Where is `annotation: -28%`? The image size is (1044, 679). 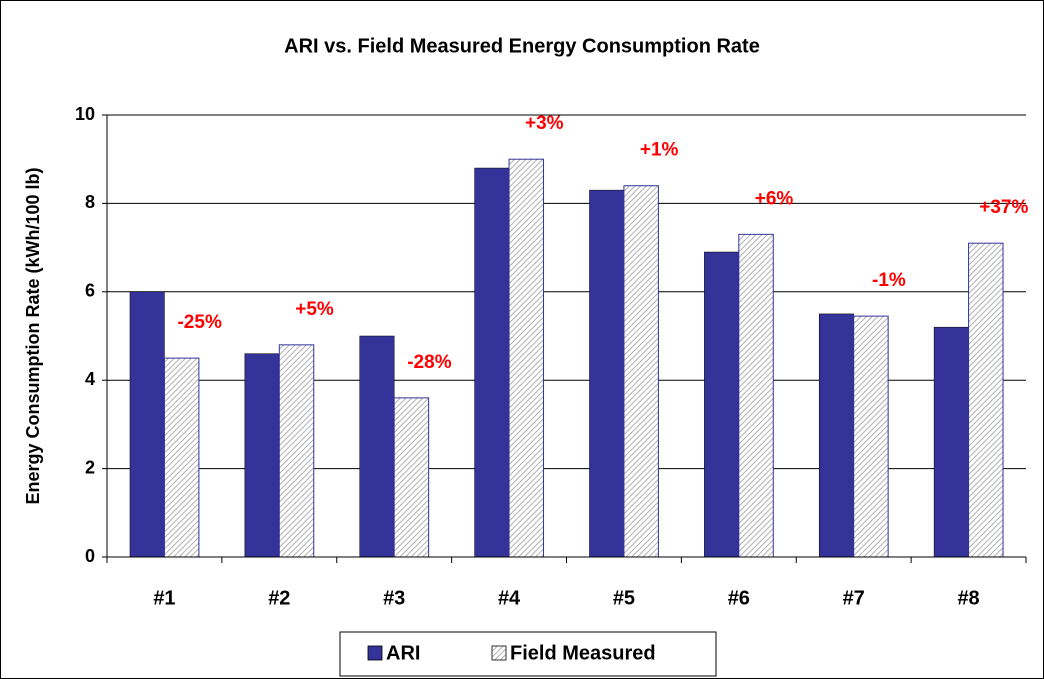
annotation: -28% is located at coordinates (429, 362).